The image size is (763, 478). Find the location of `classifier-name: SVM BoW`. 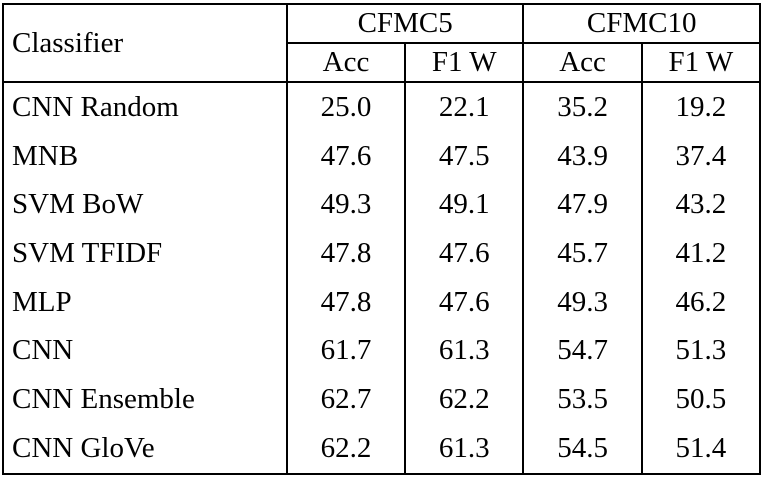

classifier-name: SVM BoW is located at coordinates (78, 204).